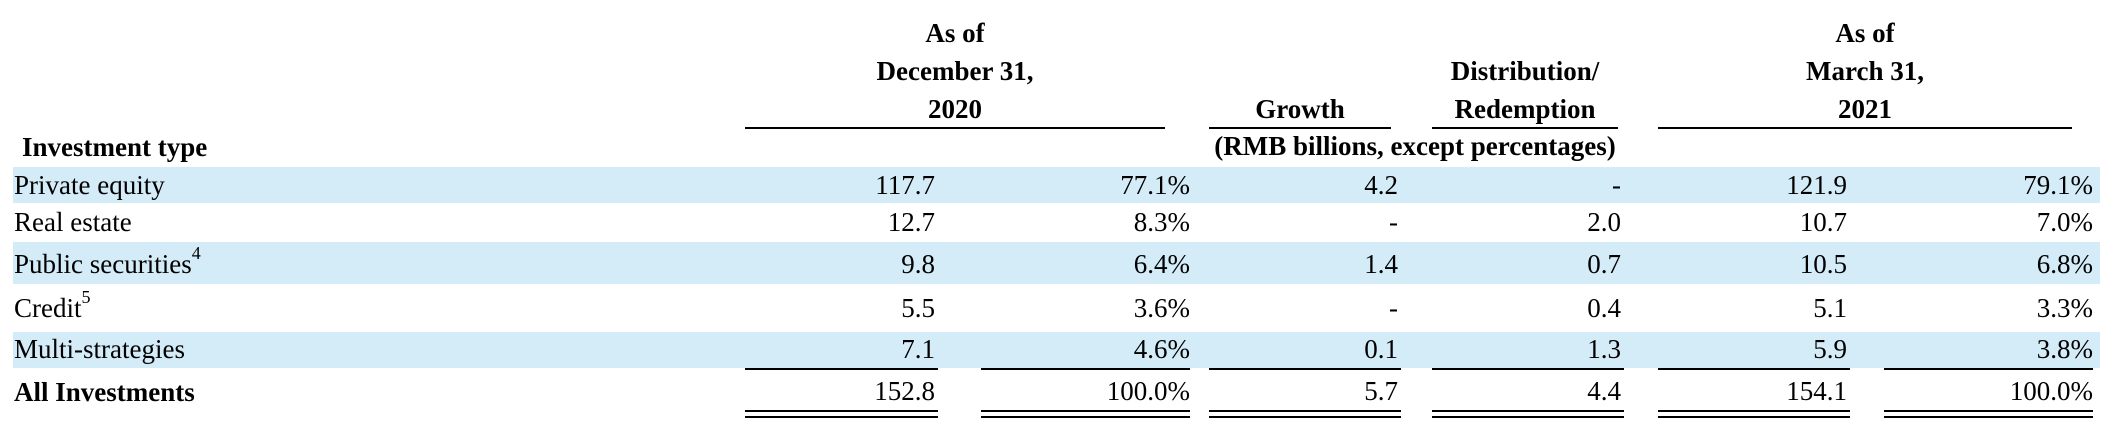 This screenshot has height=440, width=2114. What do you see at coordinates (1525, 71) in the screenshot?
I see `header-dist-line1: Distribution/` at bounding box center [1525, 71].